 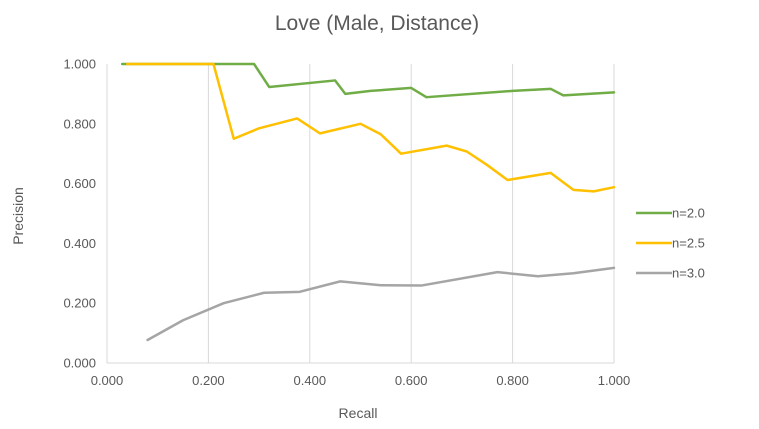 I want to click on x-tick-label: 0.000, so click(x=107, y=380).